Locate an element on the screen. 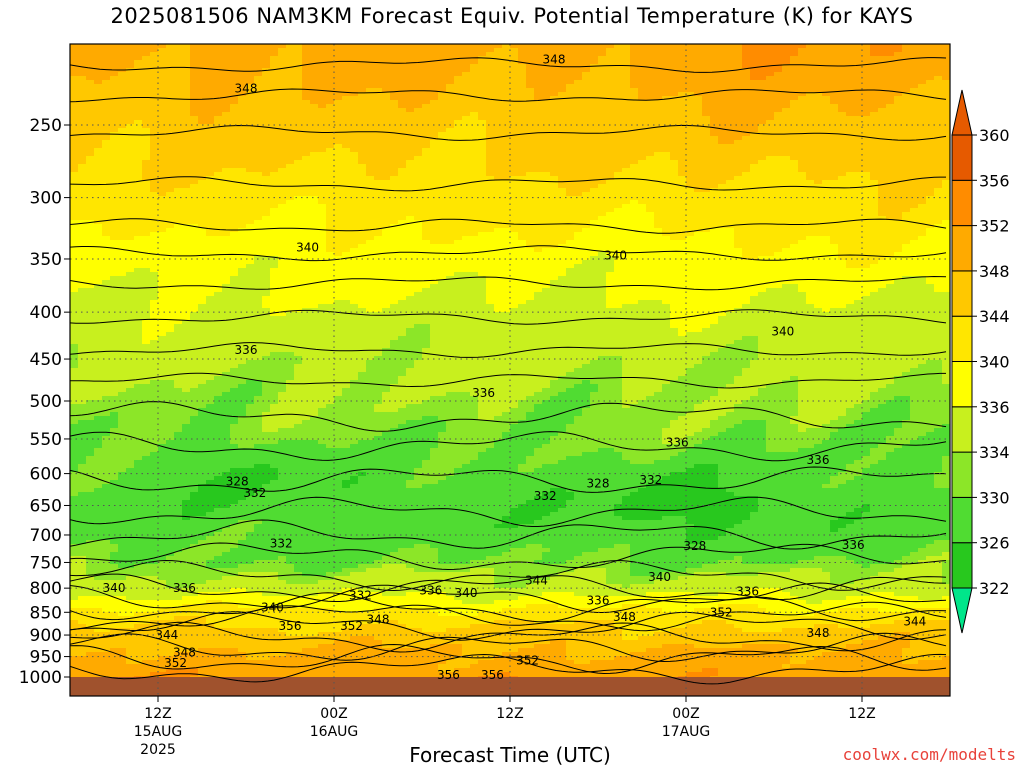 The height and width of the screenshot is (768, 1024). contour-line is located at coordinates (508, 283).